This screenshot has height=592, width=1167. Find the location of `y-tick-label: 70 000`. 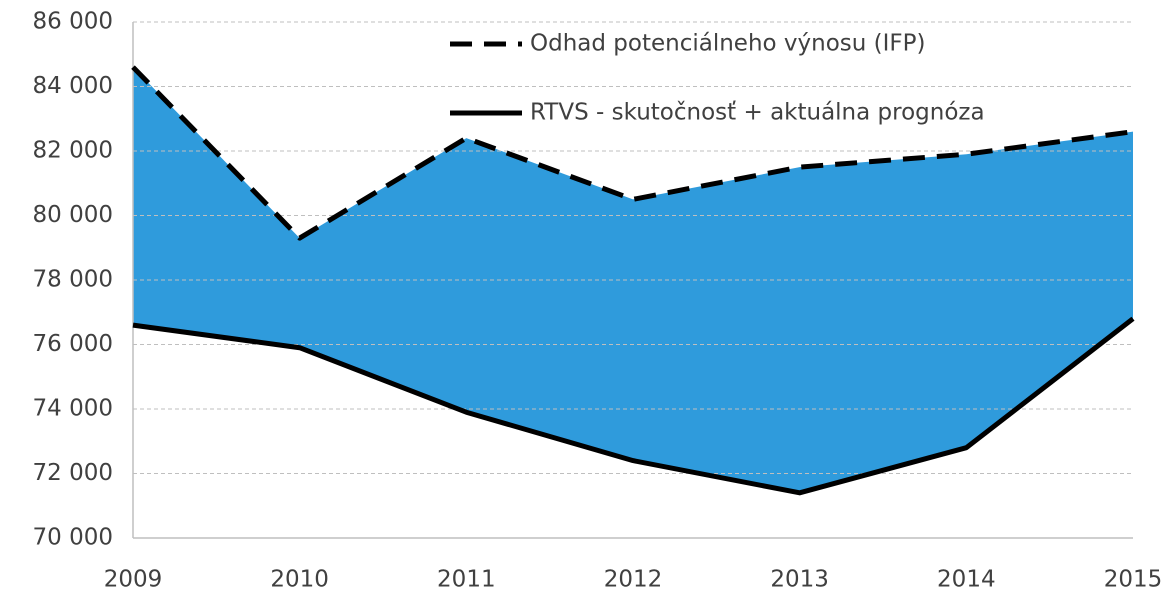

y-tick-label: 70 000 is located at coordinates (73, 538).